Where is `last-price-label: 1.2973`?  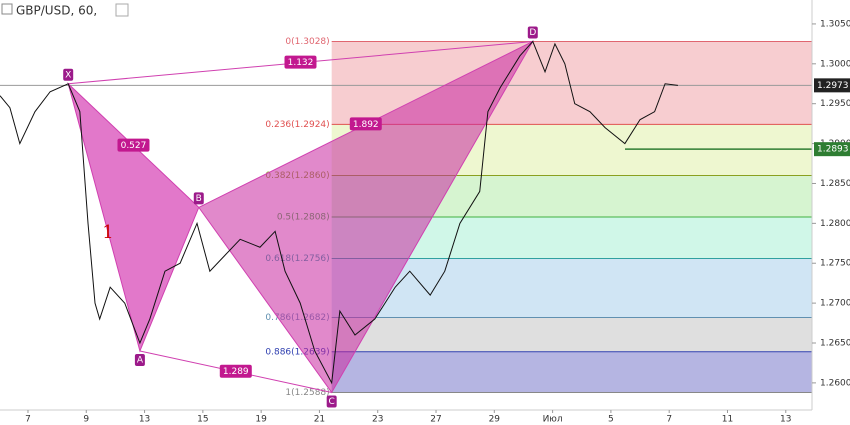 last-price-label: 1.2973 is located at coordinates (833, 86).